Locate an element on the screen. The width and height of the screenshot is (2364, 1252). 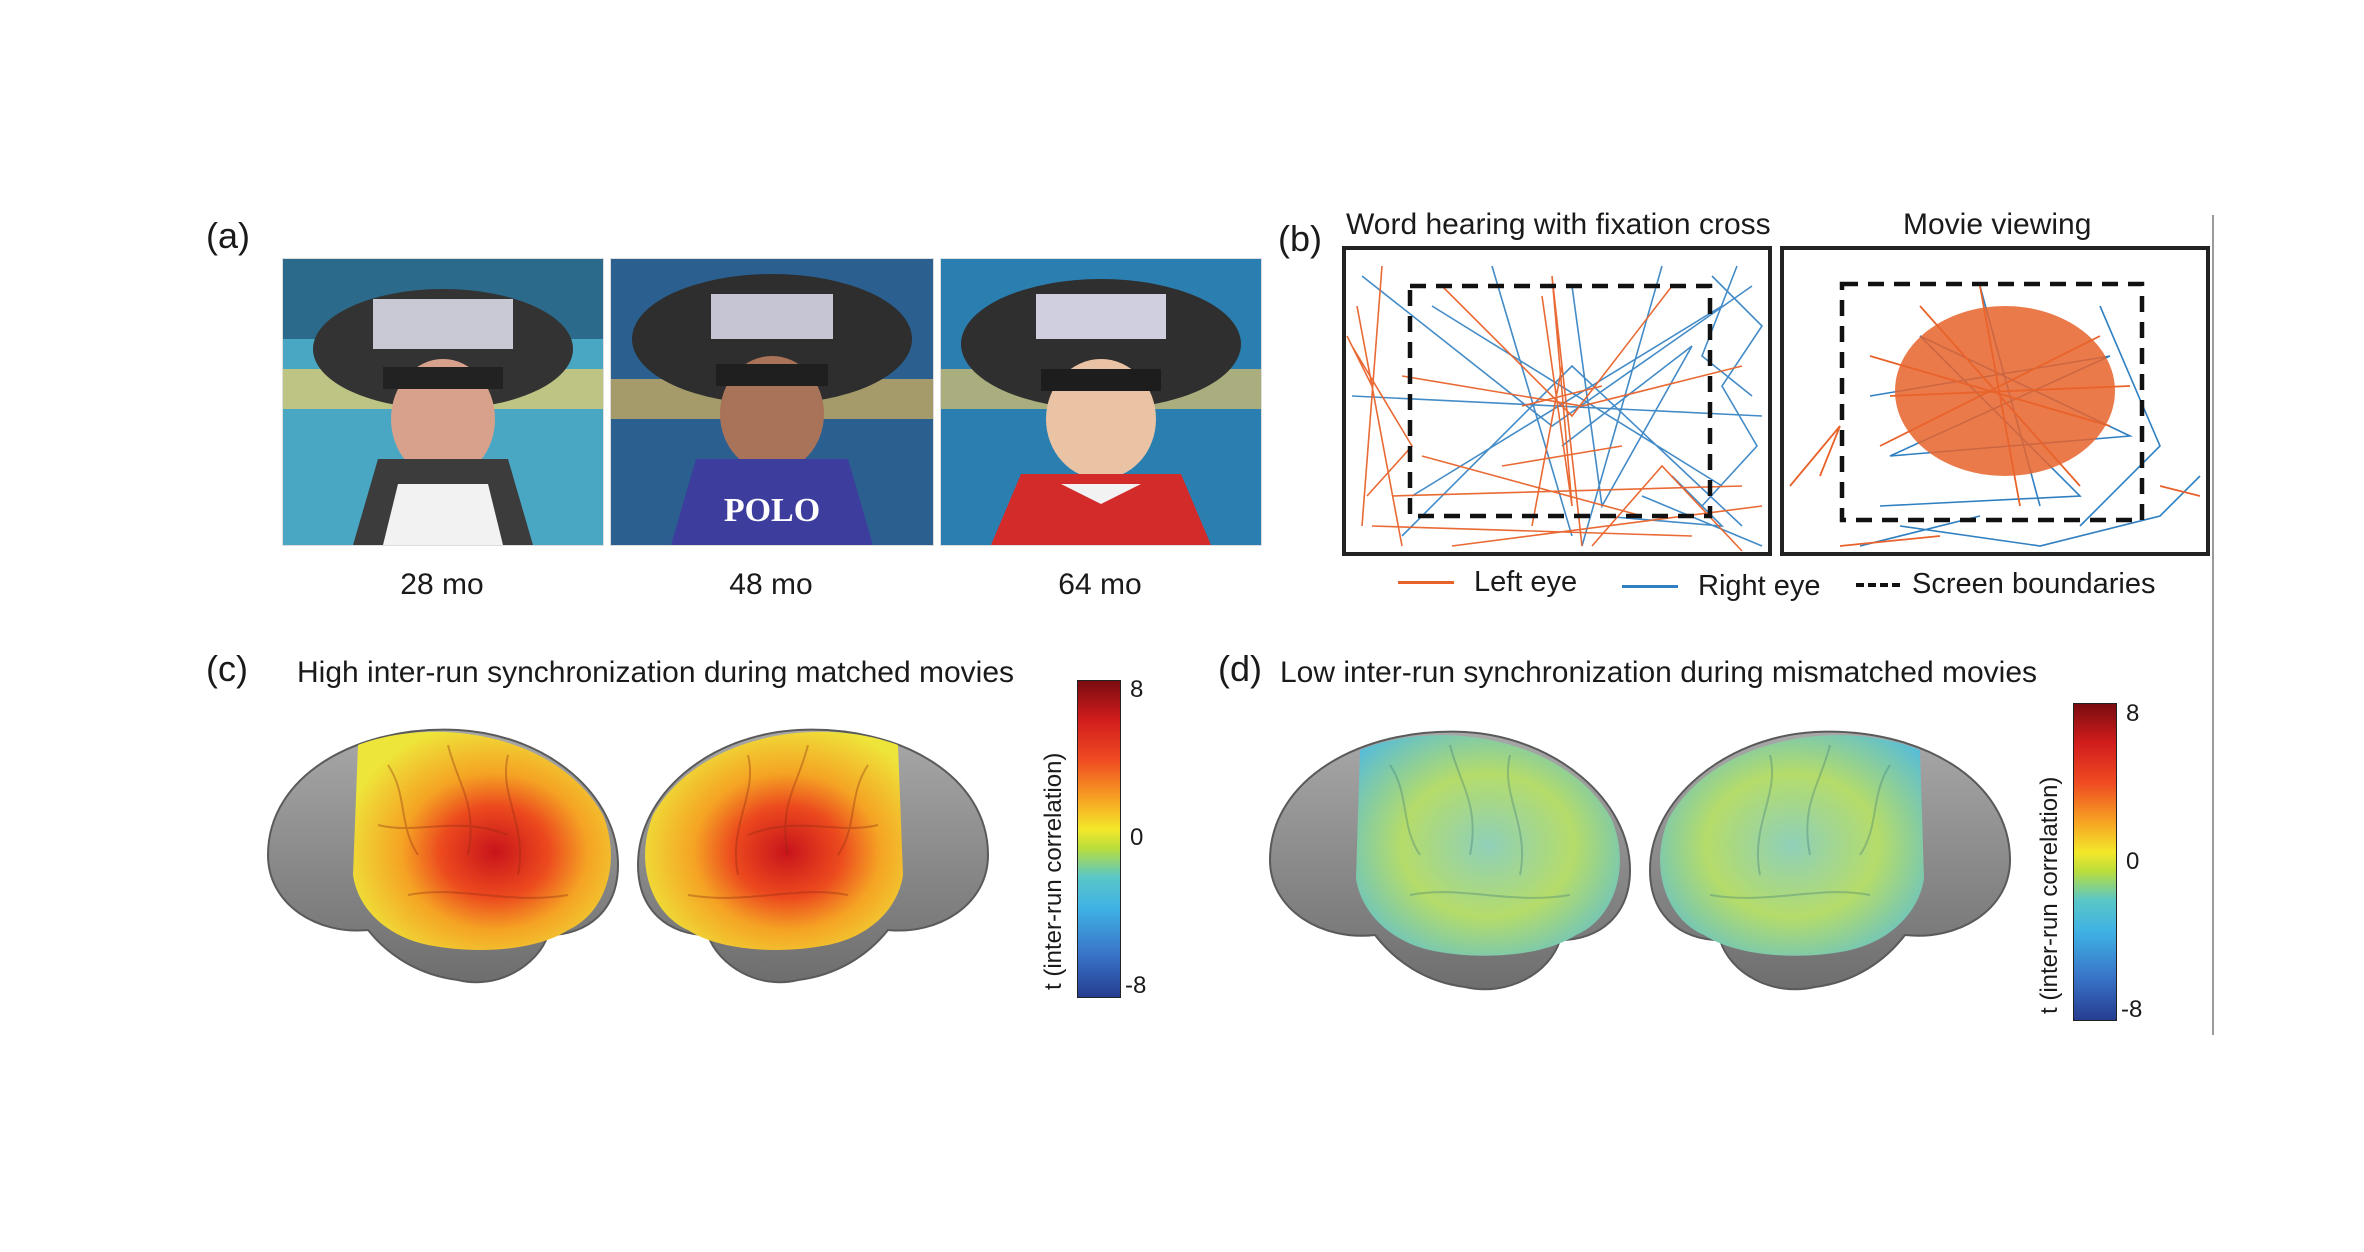
brain-right-hemisphere-d is located at coordinates (1830, 860).